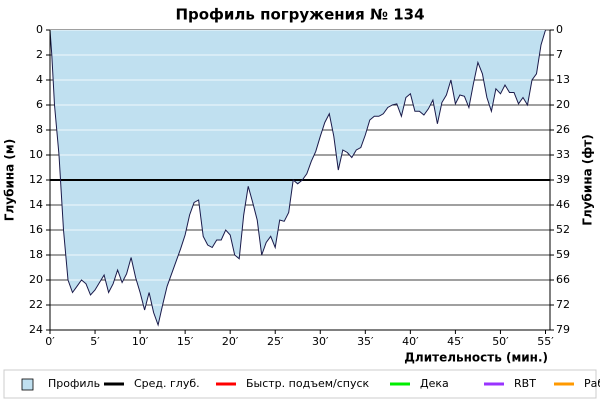 This screenshot has height=400, width=600. Describe the element at coordinates (525, 383) in the screenshot. I see `legend-label: RBT` at that location.